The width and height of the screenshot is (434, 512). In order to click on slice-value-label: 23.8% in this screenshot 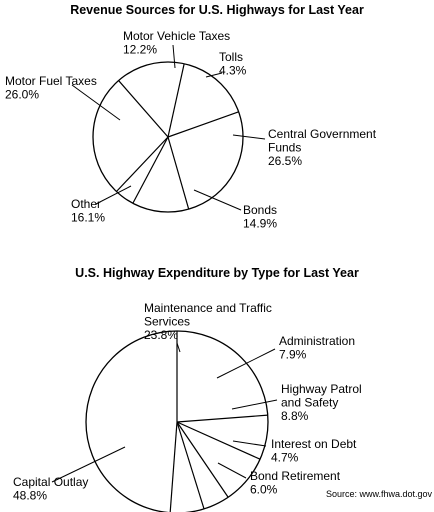, I will do `click(161, 335)`.